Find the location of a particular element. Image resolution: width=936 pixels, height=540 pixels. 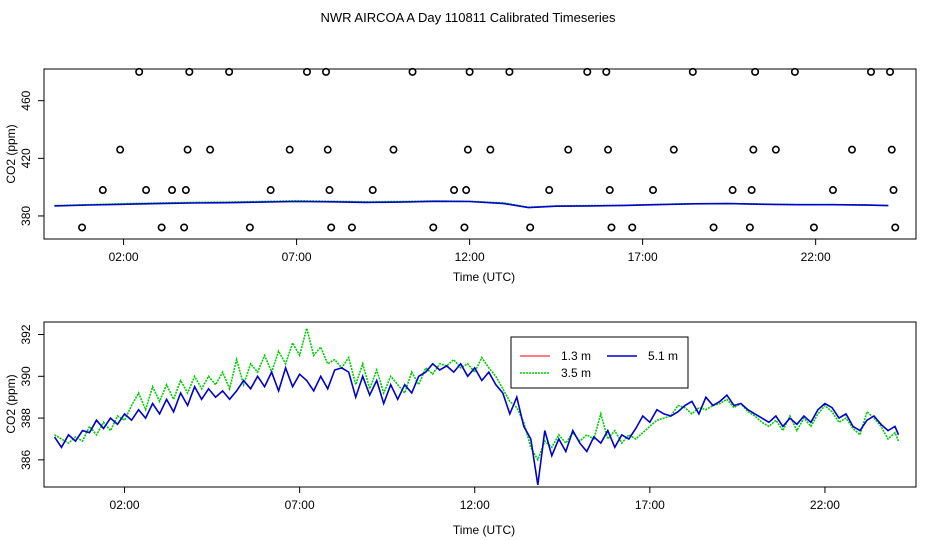

legend-label-1-3m: 1.3 m is located at coordinates (576, 356).